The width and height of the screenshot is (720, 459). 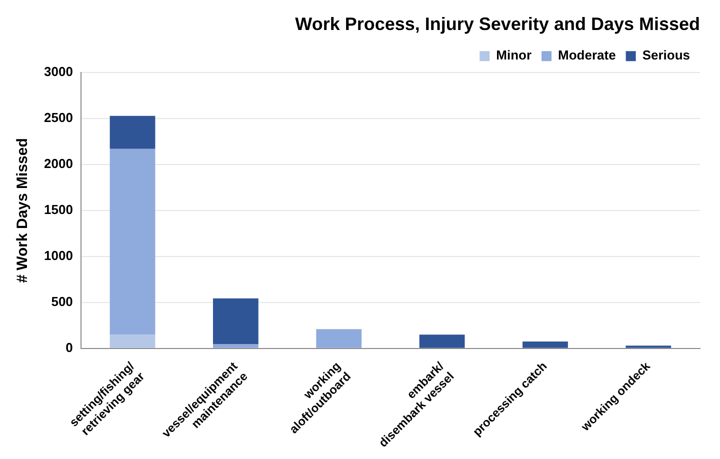 What do you see at coordinates (497, 24) in the screenshot?
I see `chart-title: Work Process, Injury Severity and Days Missed` at bounding box center [497, 24].